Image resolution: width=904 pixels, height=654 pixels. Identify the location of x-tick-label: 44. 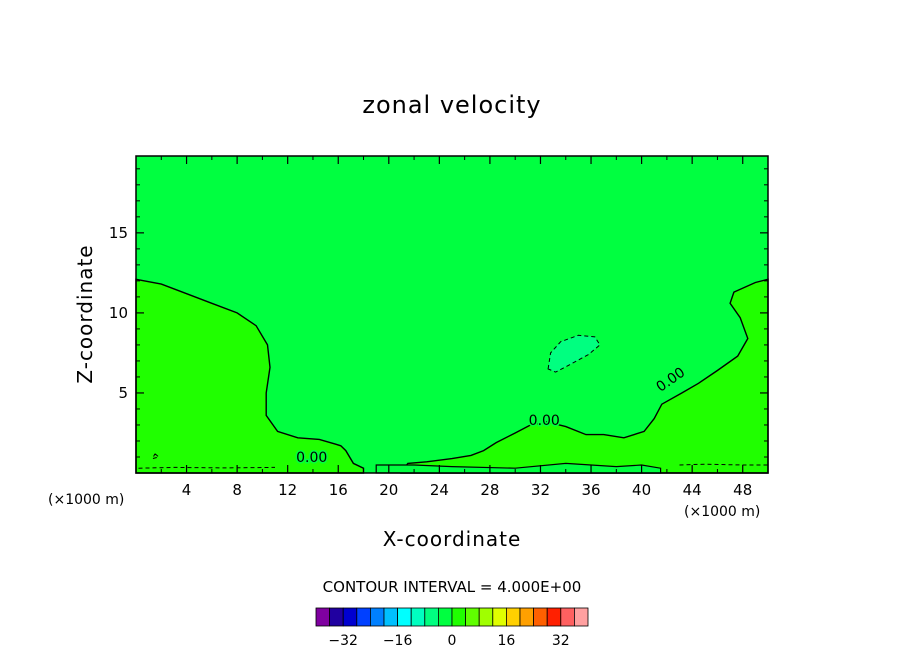
(692, 490).